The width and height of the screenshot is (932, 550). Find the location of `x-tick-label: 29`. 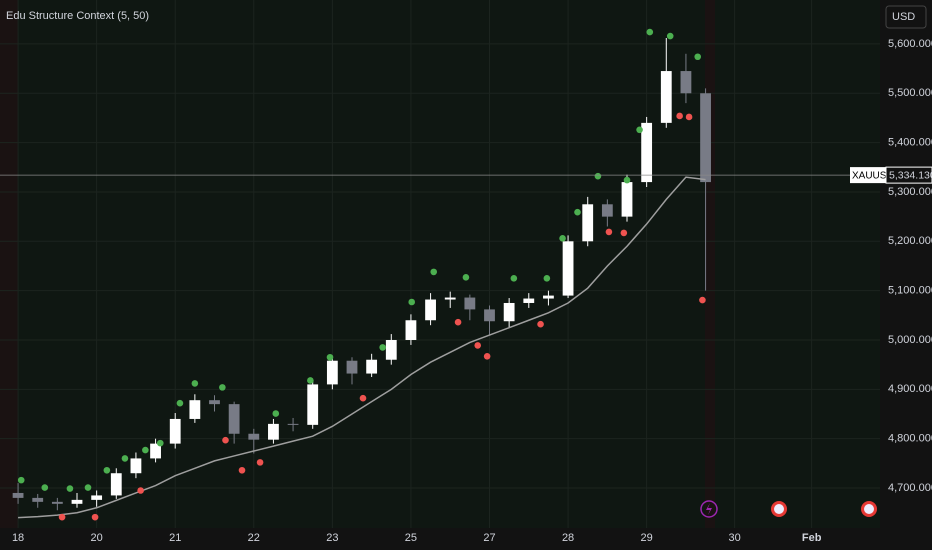

x-tick-label: 29 is located at coordinates (647, 538).